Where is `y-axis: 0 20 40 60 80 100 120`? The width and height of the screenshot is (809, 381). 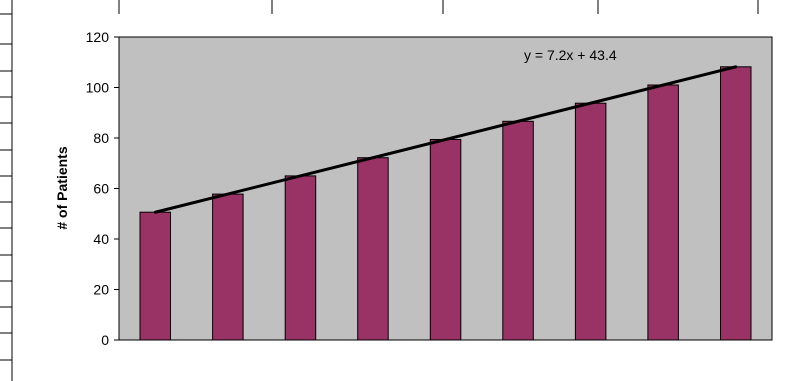 y-axis: 0 20 40 60 80 100 120 is located at coordinates (102, 188).